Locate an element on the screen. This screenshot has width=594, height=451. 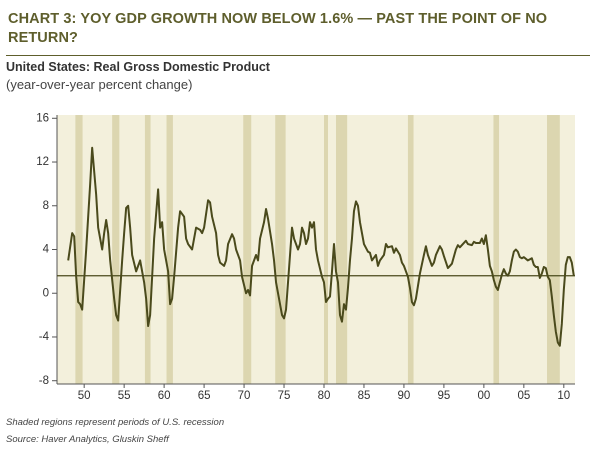
x-tick-label: 65 is located at coordinates (204, 396).